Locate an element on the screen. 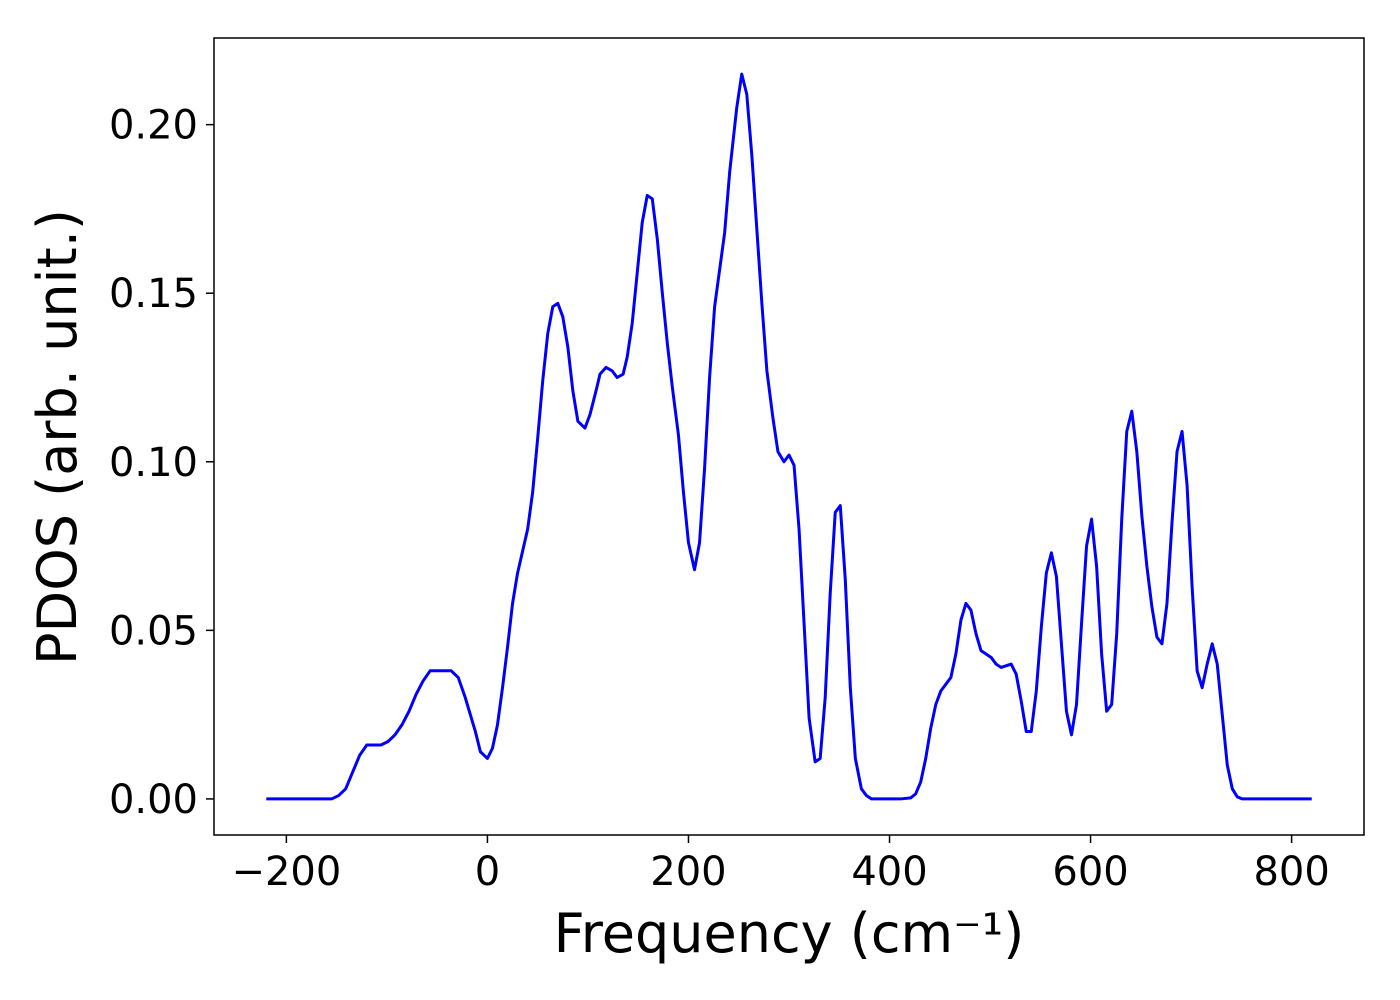  y-tick-label: 0.10 is located at coordinates (153, 463).